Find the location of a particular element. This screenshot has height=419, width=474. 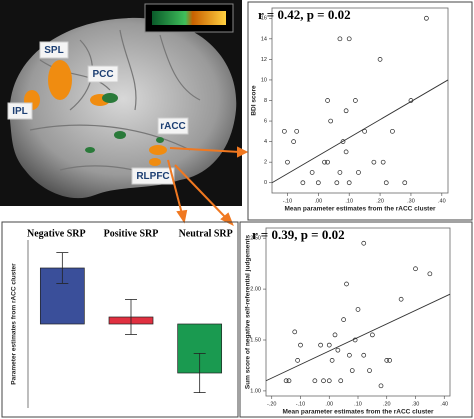

region-label: RLPFC is located at coordinates (152, 176).